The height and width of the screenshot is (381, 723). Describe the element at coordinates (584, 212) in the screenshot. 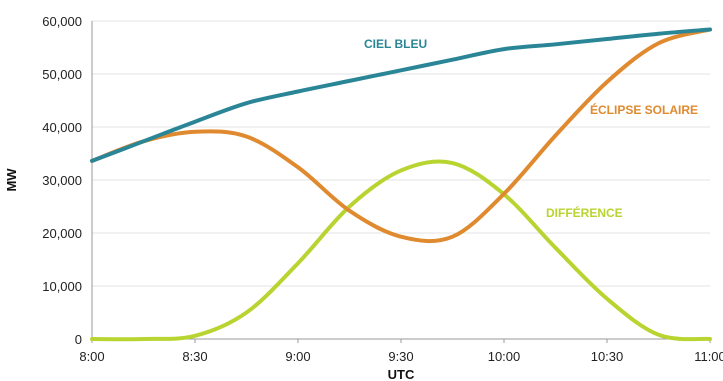

I see `series-label-difference: DIFFÉRENCE` at that location.